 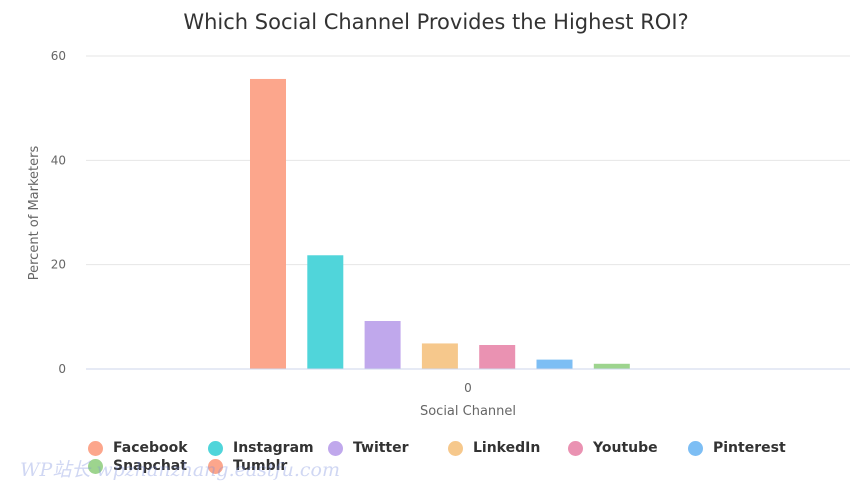 What do you see at coordinates (150, 466) in the screenshot?
I see `legend-label-snapchat: Snapchat` at bounding box center [150, 466].